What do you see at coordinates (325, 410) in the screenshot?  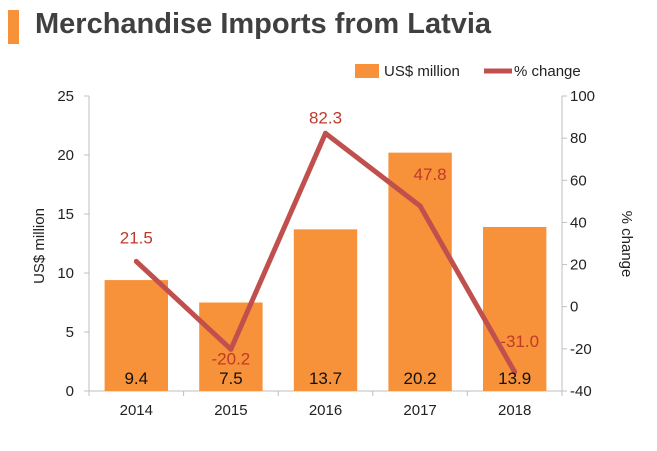 I see `x-tick-label: 2016` at bounding box center [325, 410].